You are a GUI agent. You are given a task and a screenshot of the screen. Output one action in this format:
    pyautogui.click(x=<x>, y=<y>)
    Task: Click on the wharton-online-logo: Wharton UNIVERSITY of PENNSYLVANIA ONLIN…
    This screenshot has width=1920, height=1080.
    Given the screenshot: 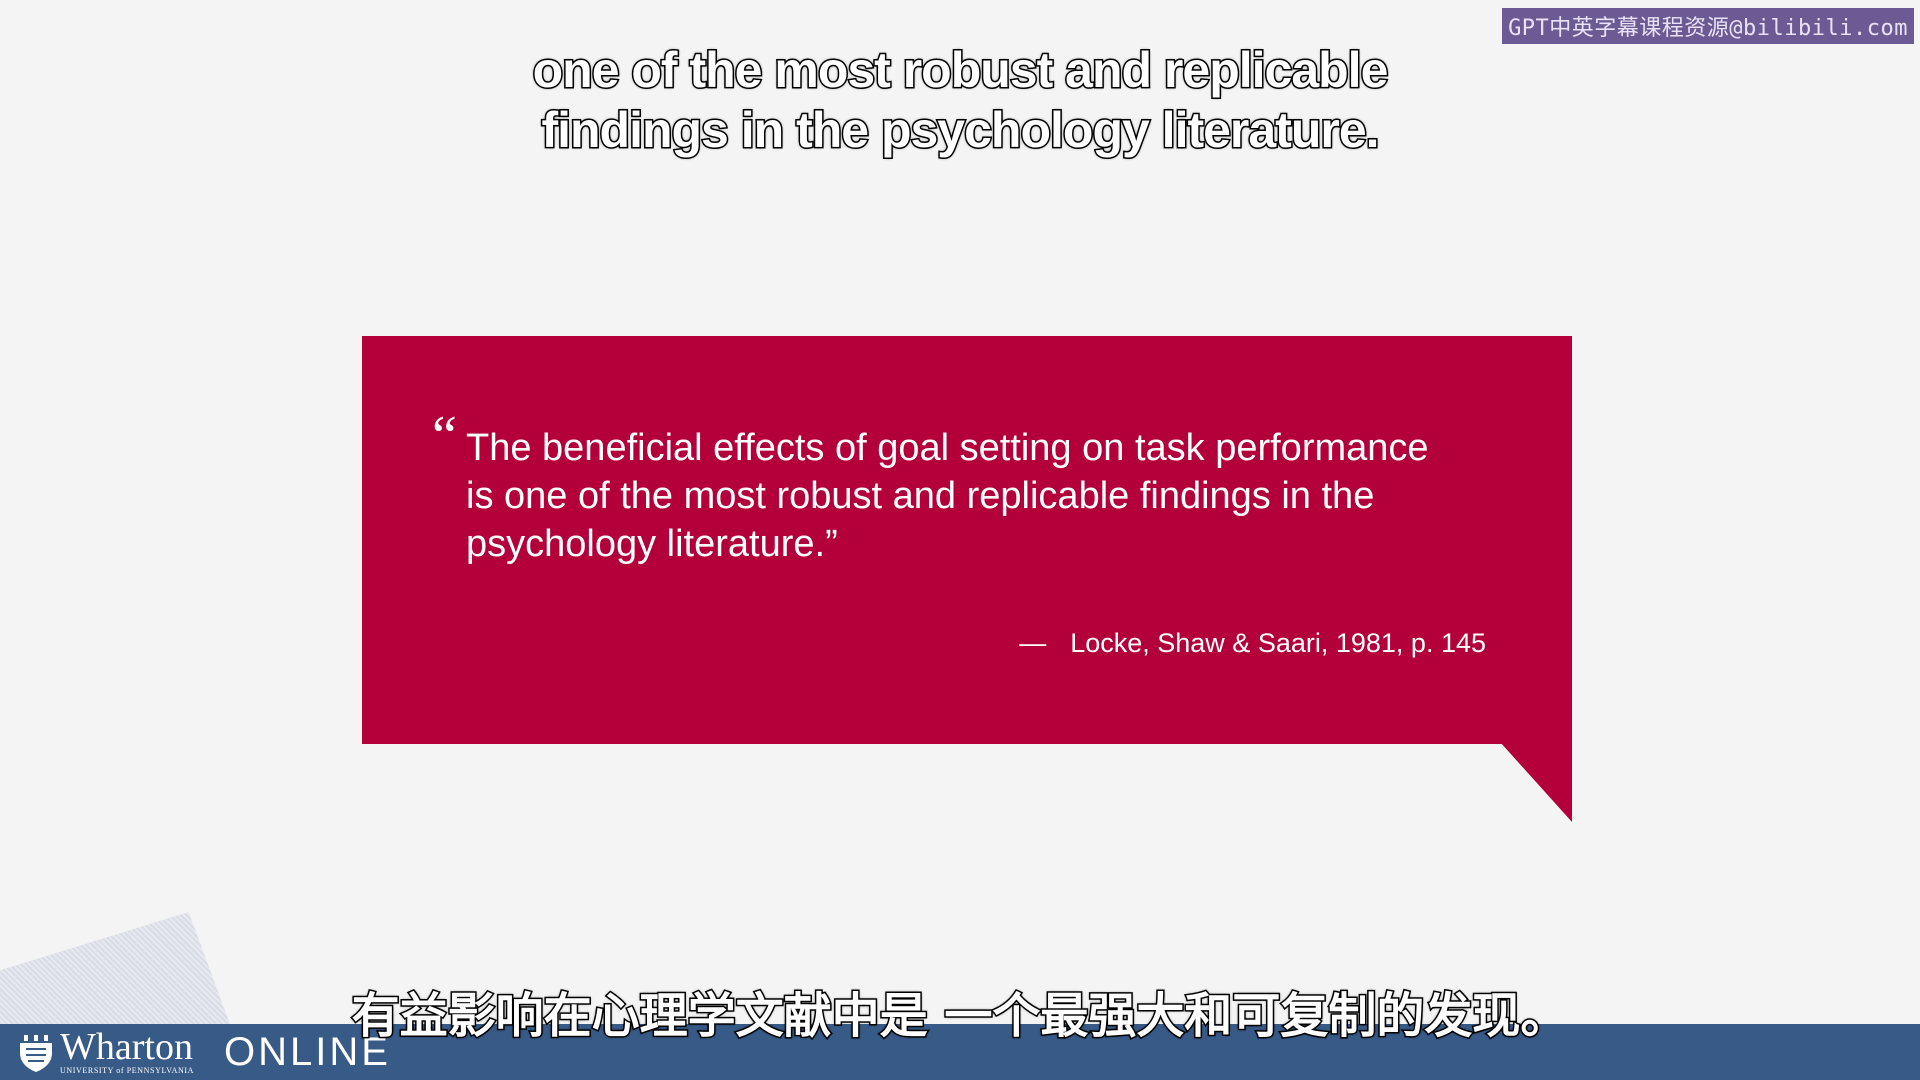 What is the action you would take?
    pyautogui.click(x=204, y=1052)
    